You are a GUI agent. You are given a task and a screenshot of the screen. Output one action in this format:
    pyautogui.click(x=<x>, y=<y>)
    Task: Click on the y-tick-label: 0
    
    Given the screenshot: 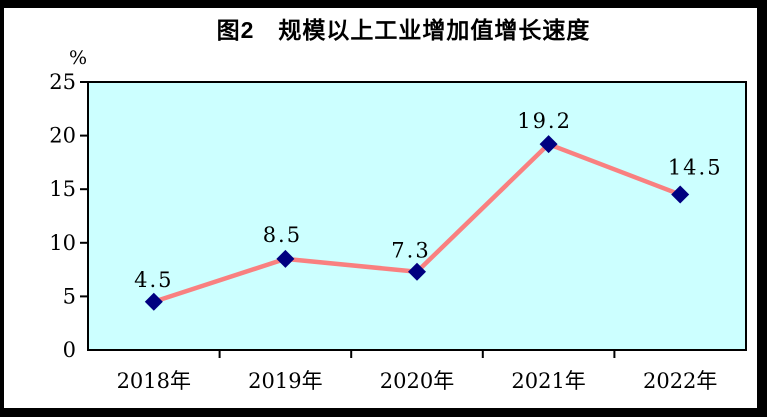 What is the action you would take?
    pyautogui.click(x=69, y=350)
    